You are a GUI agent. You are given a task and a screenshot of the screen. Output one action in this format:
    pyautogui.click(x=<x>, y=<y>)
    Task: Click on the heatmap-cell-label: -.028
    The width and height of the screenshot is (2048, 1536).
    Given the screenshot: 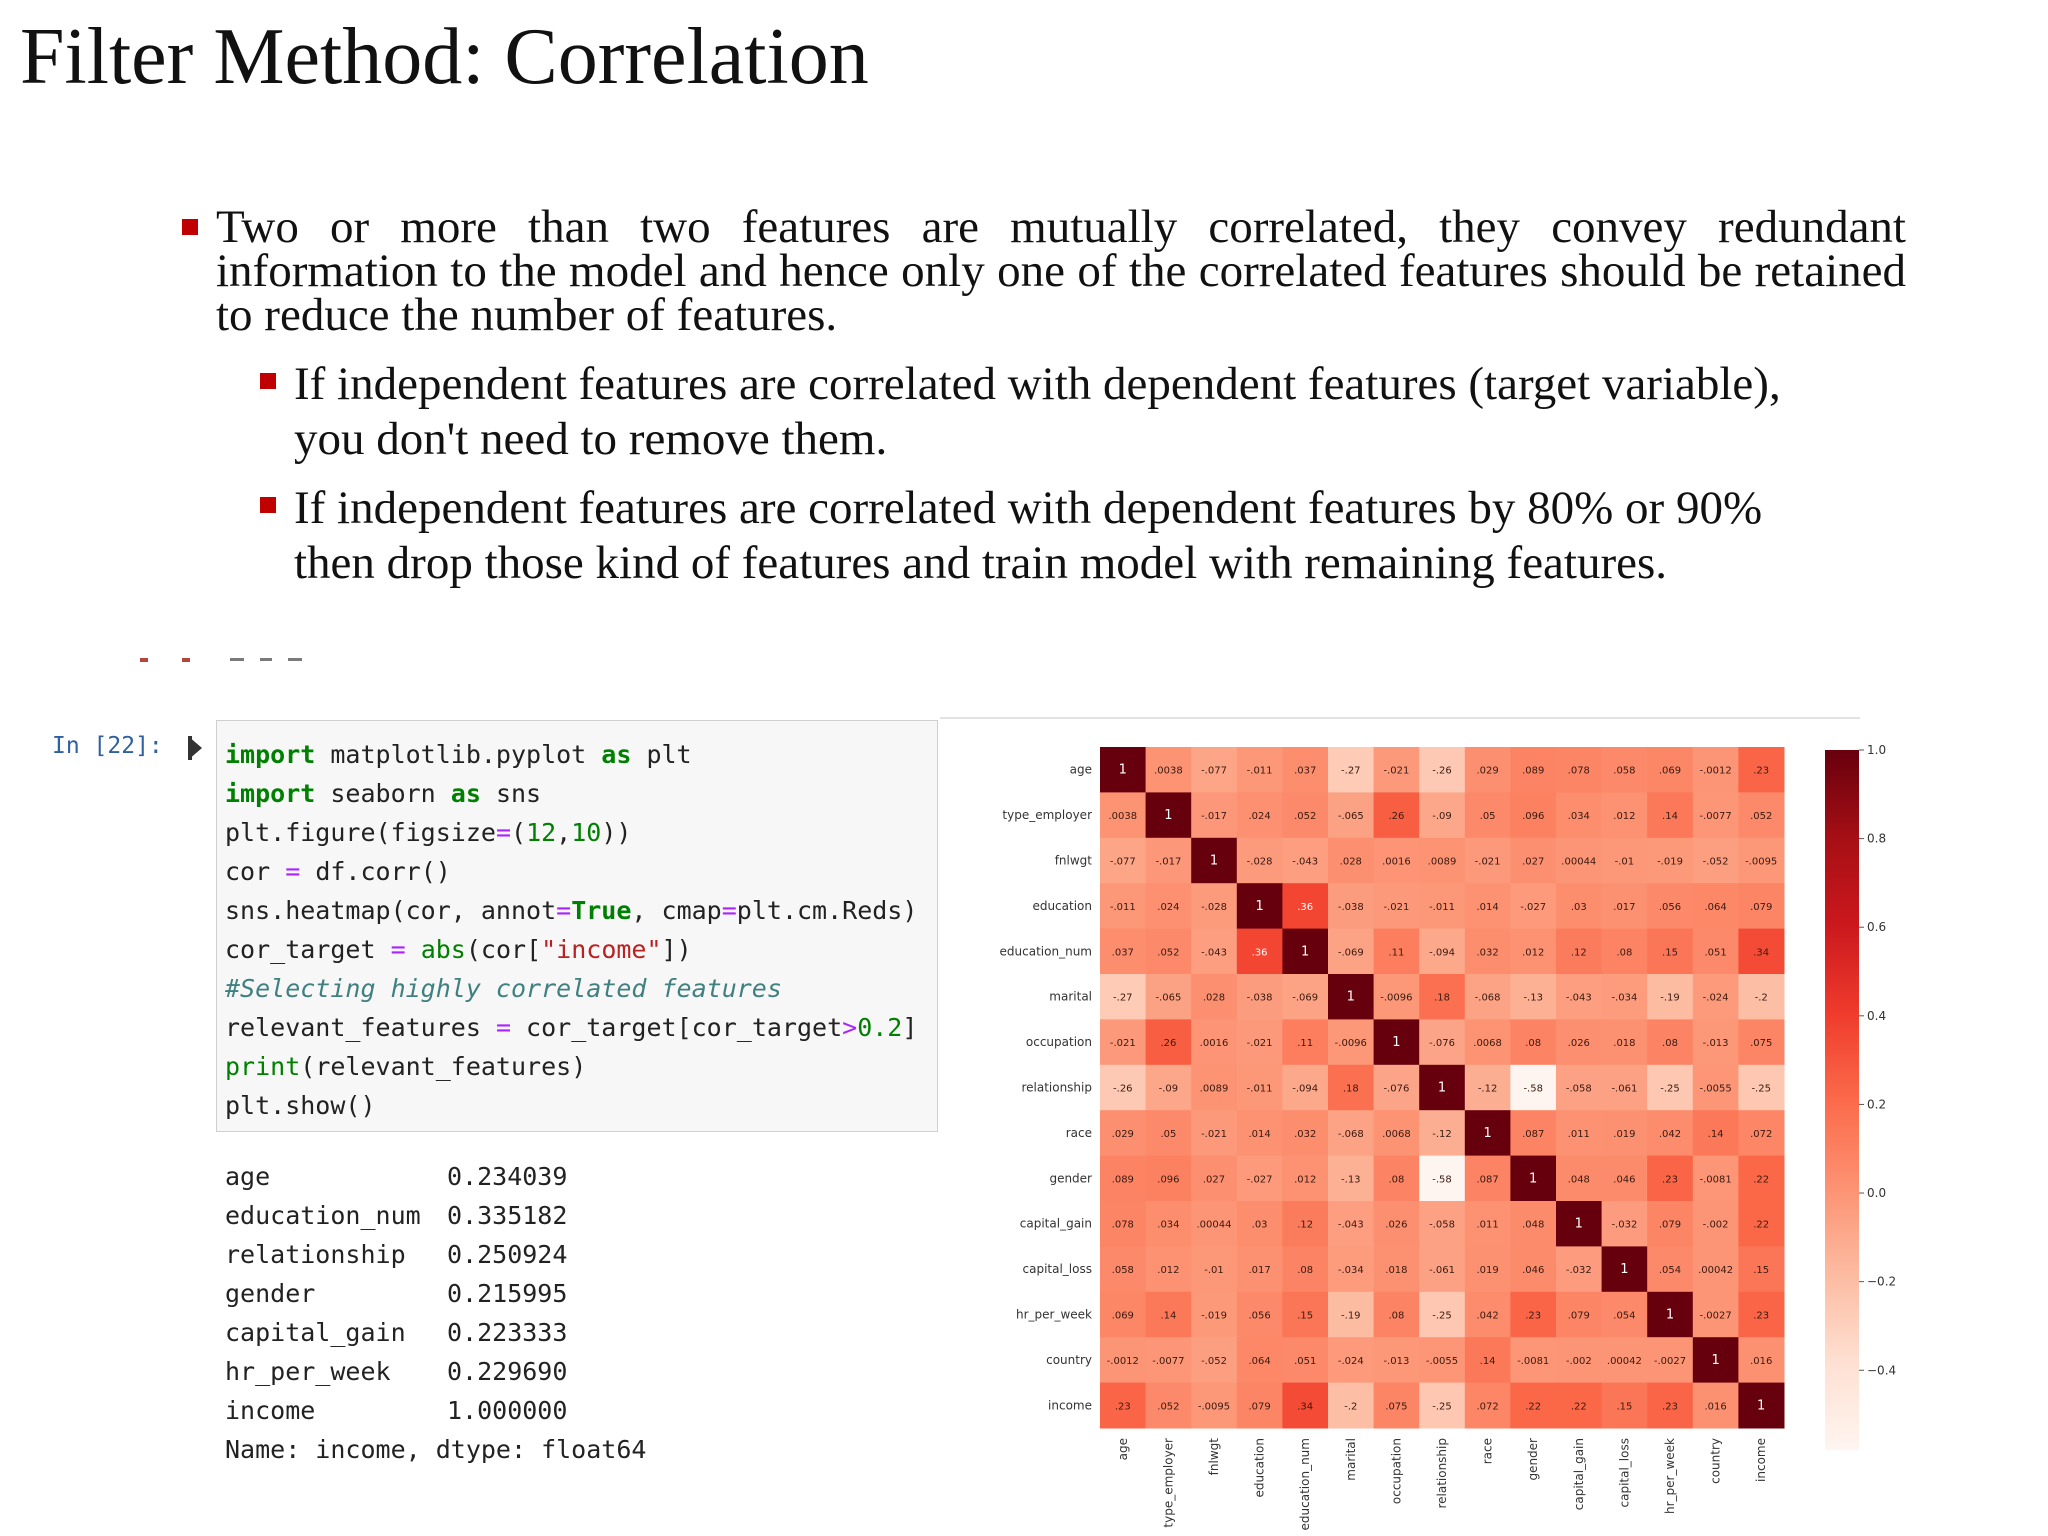 What is the action you would take?
    pyautogui.click(x=1260, y=862)
    